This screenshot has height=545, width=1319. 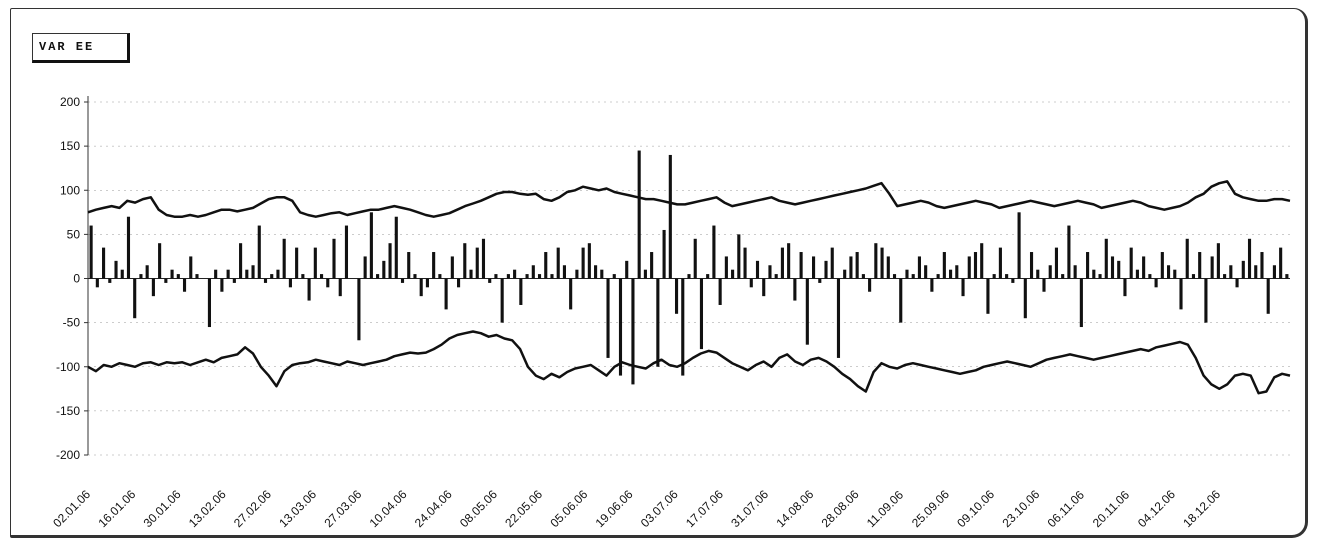 I want to click on upper-band-line, so click(x=689, y=199).